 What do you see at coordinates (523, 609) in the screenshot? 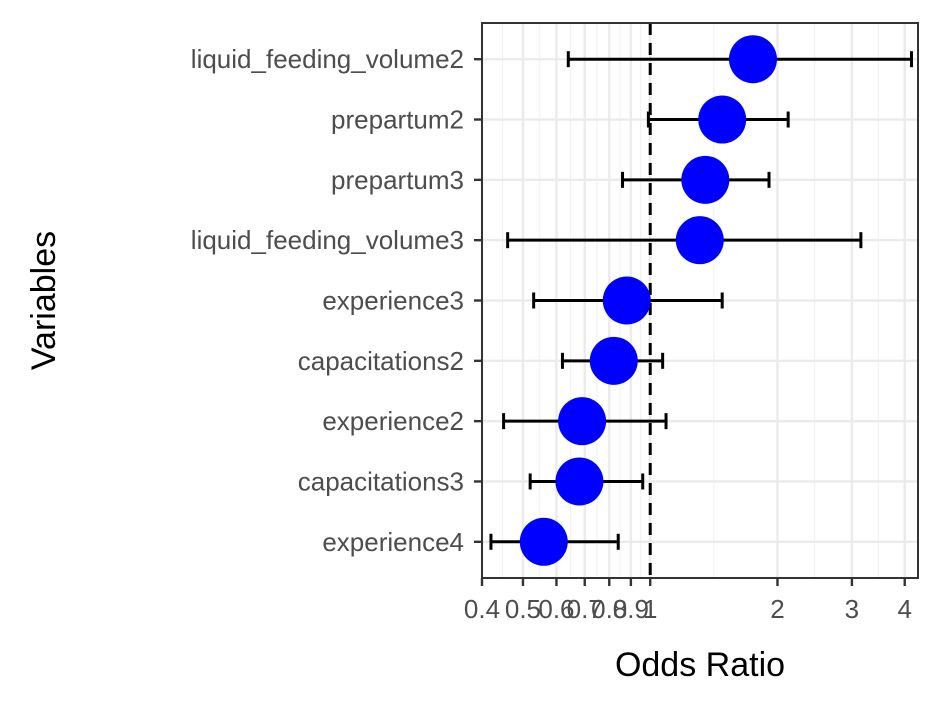
I see `x-tick-label: 0.5` at bounding box center [523, 609].